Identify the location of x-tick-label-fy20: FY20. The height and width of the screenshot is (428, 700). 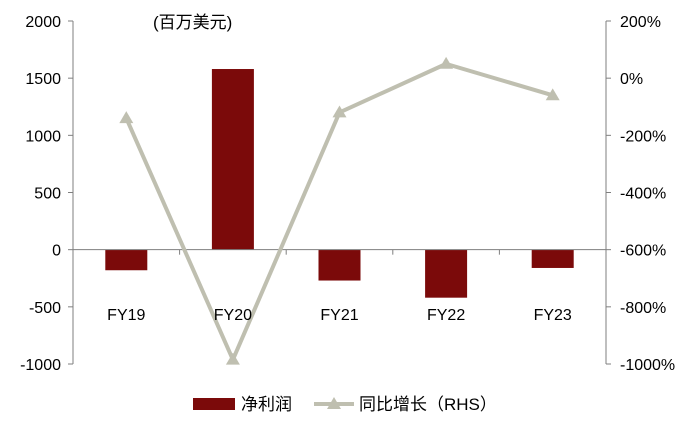
(233, 315).